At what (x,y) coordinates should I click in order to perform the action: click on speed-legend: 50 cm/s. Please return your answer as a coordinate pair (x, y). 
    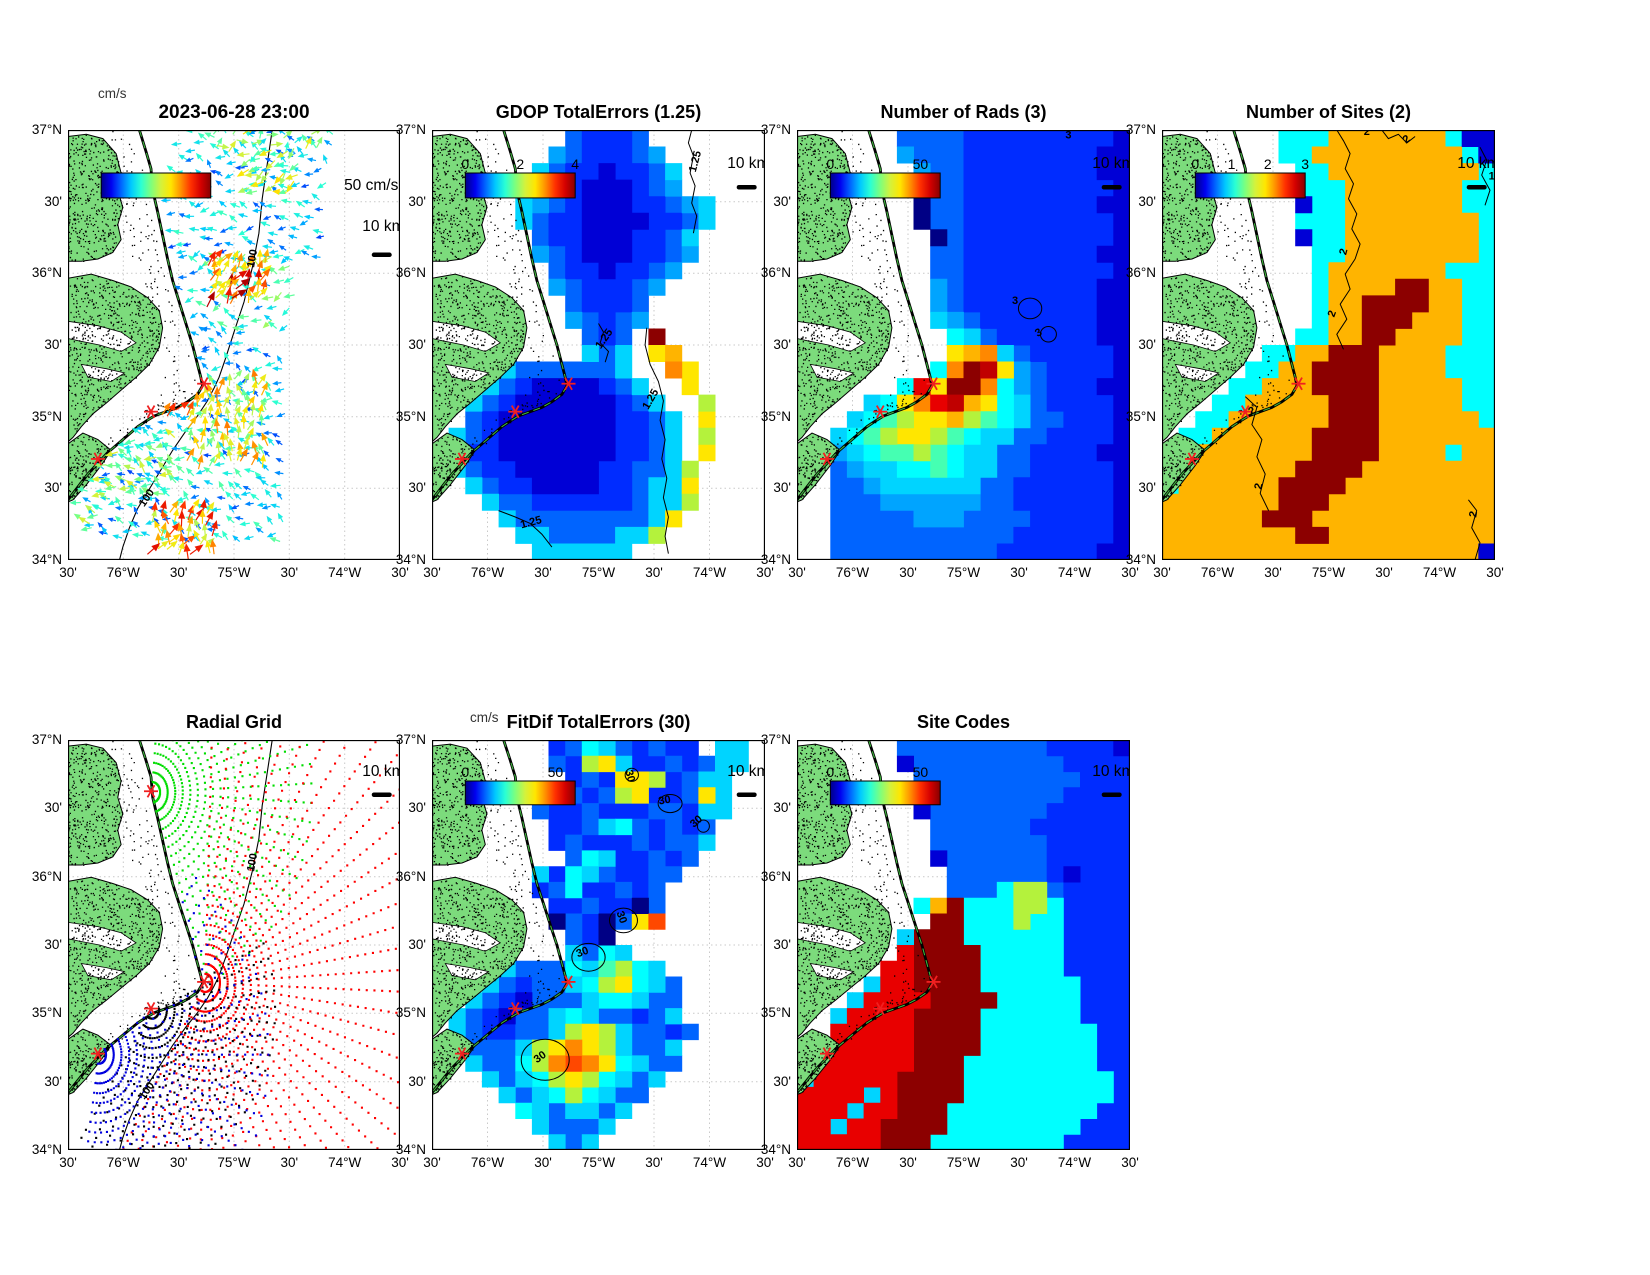
    Looking at the image, I should click on (371, 185).